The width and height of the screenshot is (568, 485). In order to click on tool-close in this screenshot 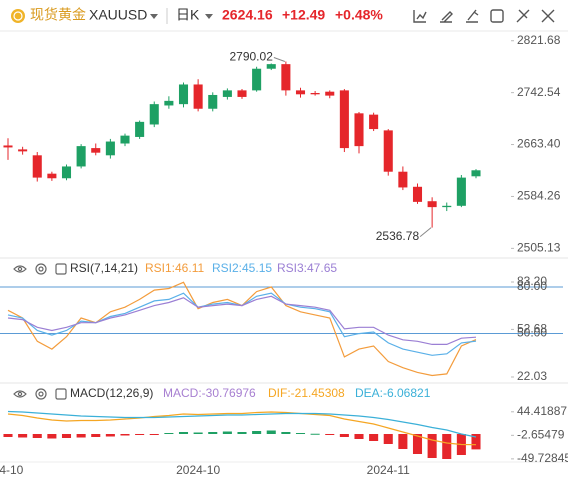, I will do `click(548, 16)`.